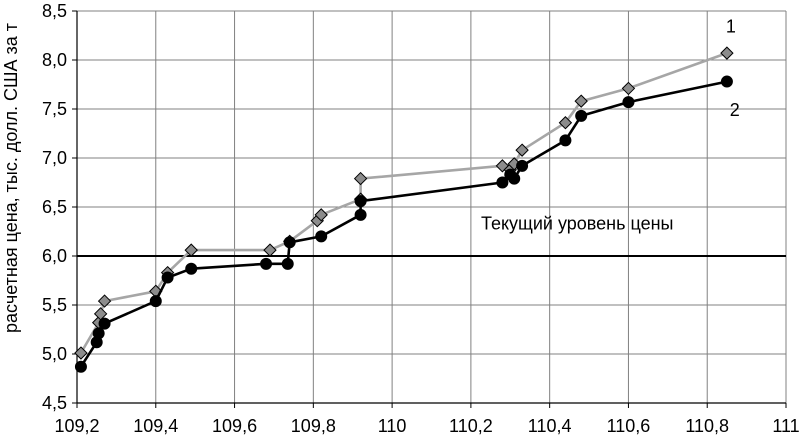 The width and height of the screenshot is (801, 439). Describe the element at coordinates (155, 426) in the screenshot. I see `x-tick-label: 109,4` at that location.